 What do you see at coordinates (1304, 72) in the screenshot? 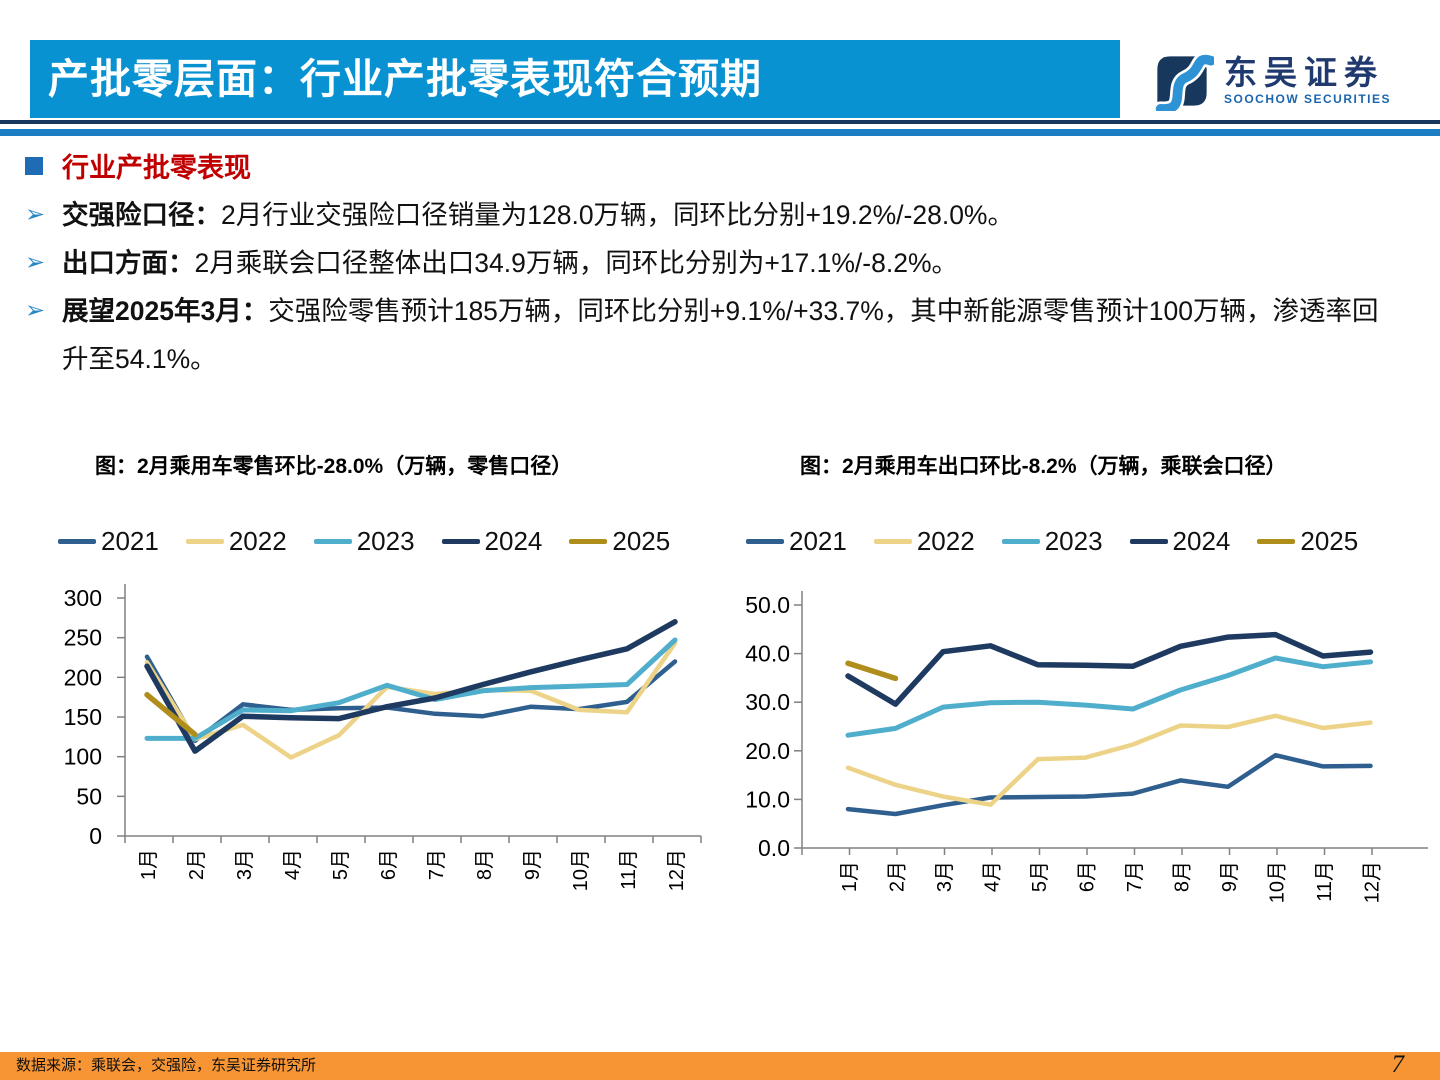
I see `logo-text-cn: 东吴证券` at bounding box center [1304, 72].